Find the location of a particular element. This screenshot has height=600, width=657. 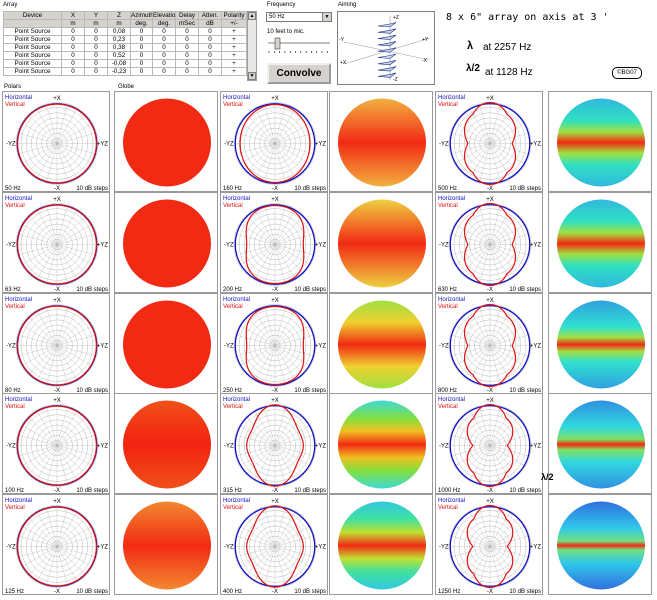

table-cell: 0,08 is located at coordinates (119, 31).